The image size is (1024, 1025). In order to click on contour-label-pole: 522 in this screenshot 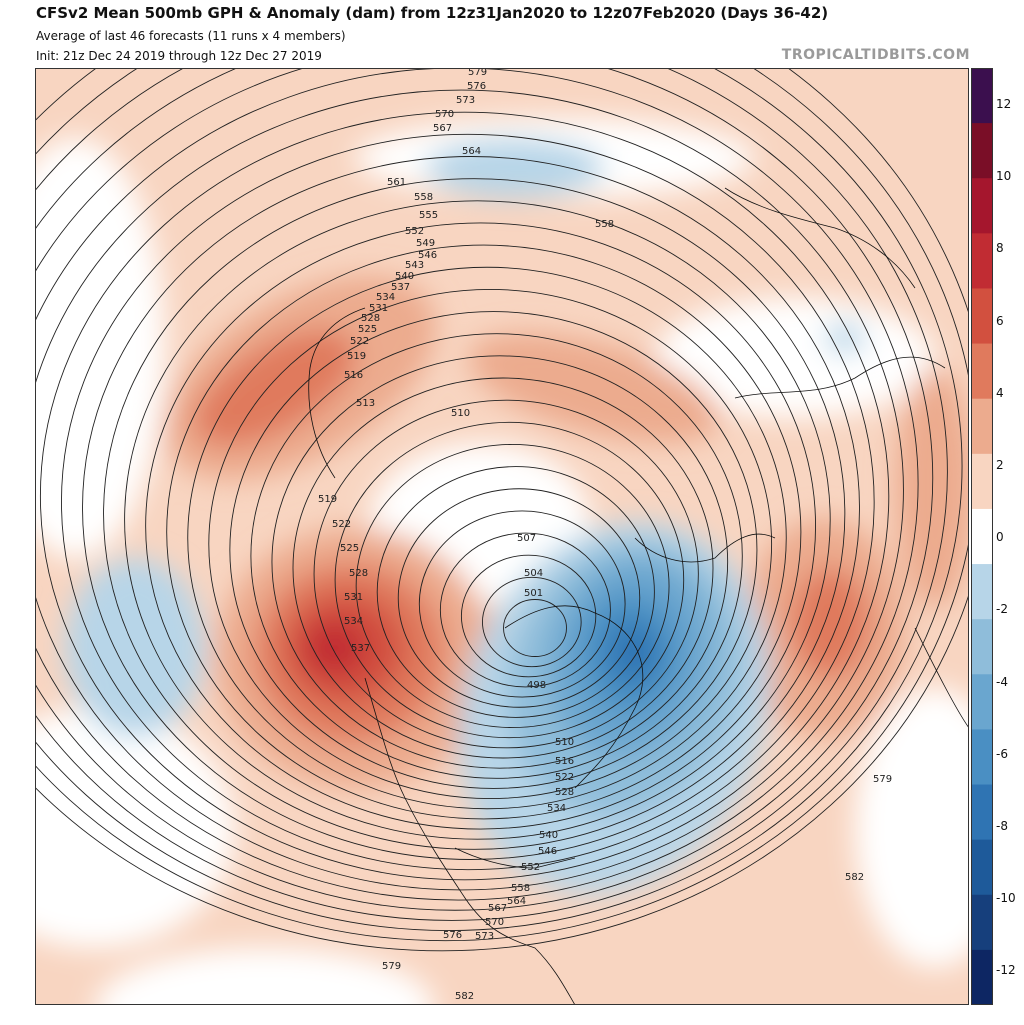, I will do `click(341, 524)`.